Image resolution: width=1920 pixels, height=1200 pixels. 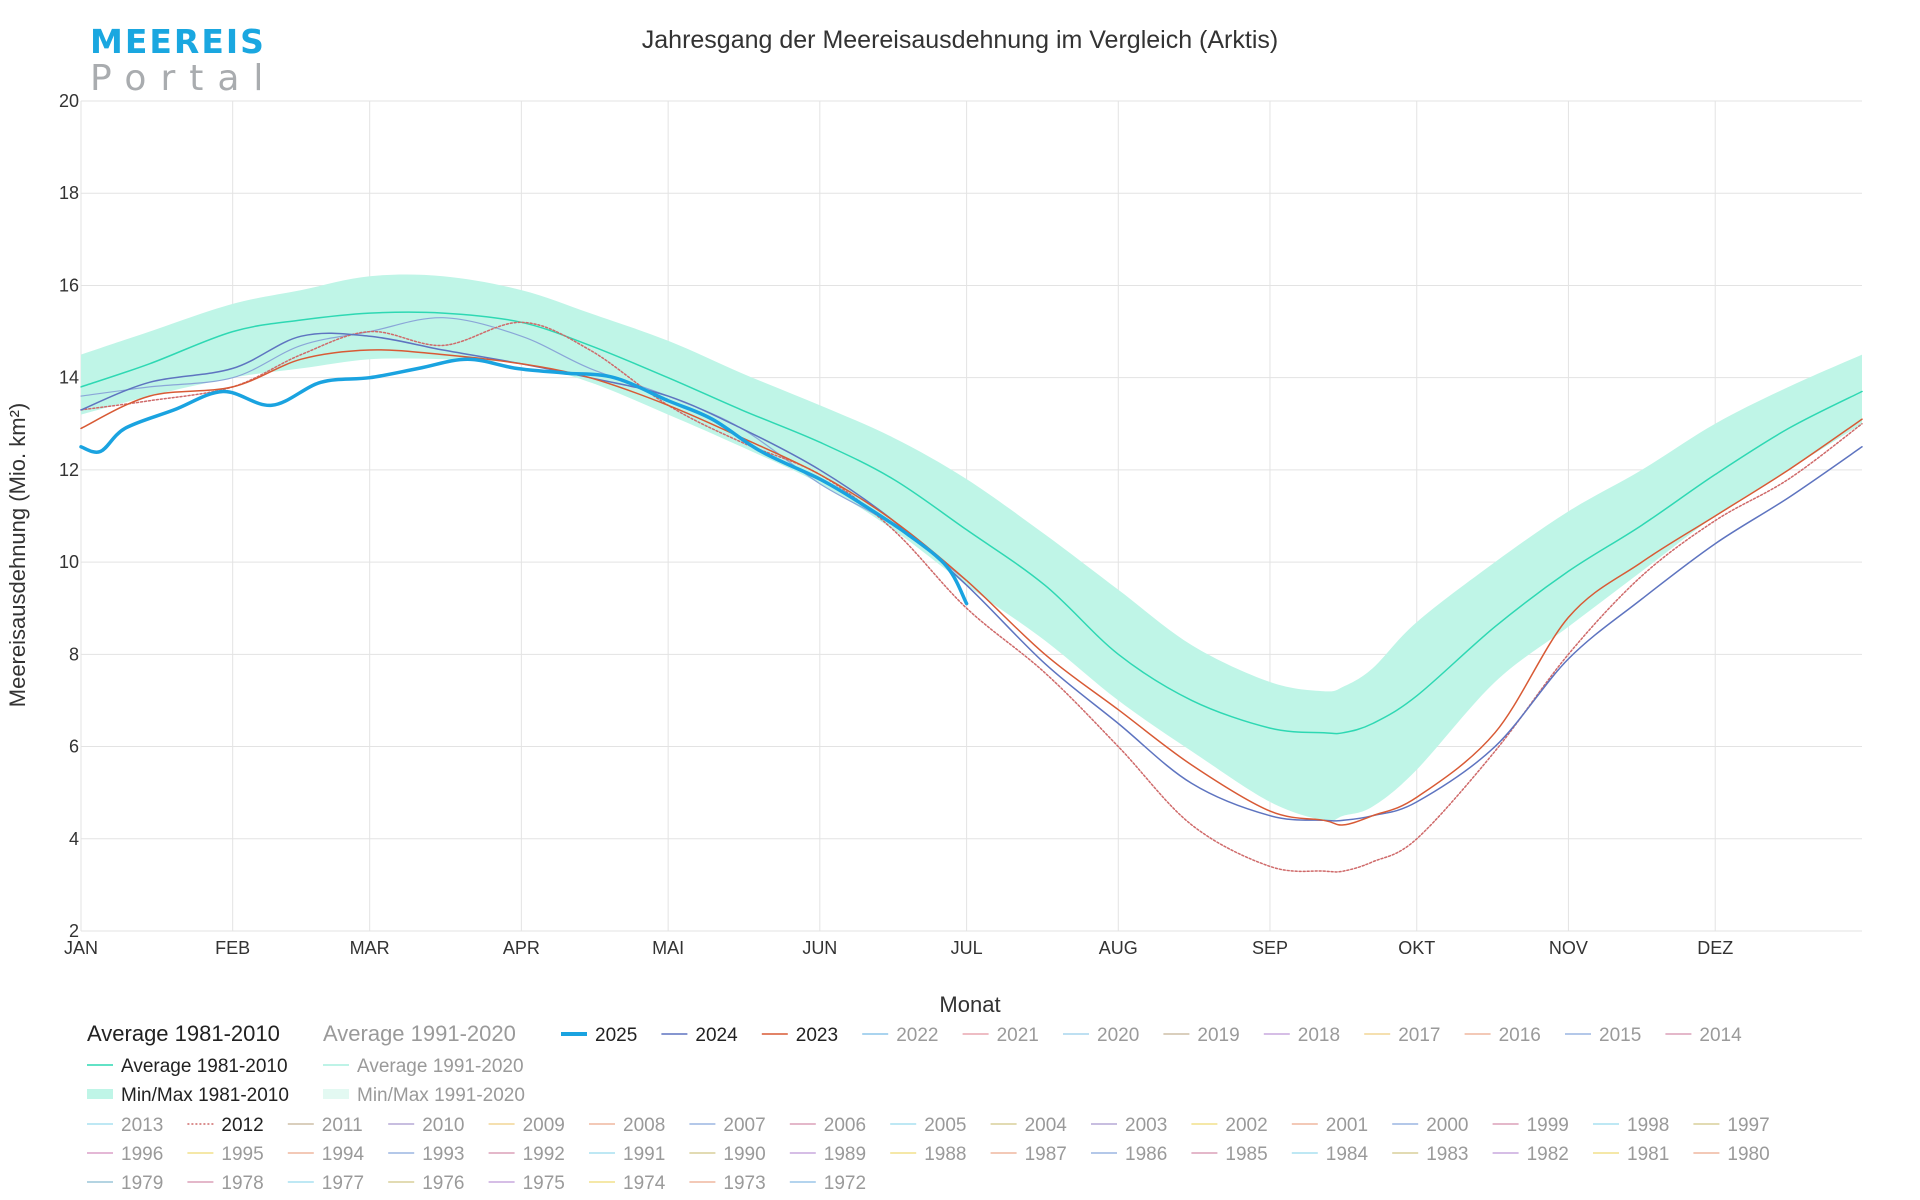 I want to click on legend-item-2009: 2009, so click(x=526, y=1125).